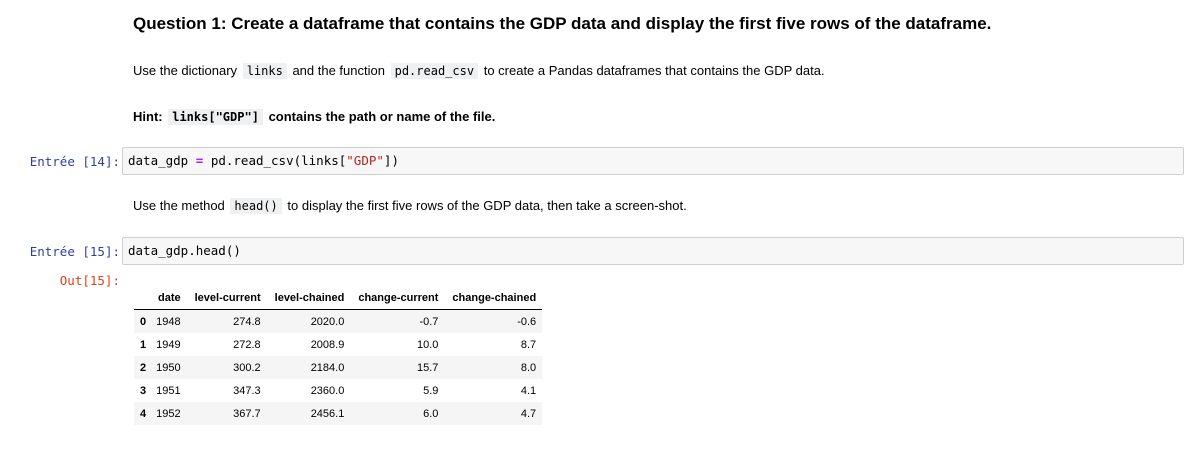 The image size is (1186, 455). What do you see at coordinates (391, 160) in the screenshot?
I see `code-close: ])` at bounding box center [391, 160].